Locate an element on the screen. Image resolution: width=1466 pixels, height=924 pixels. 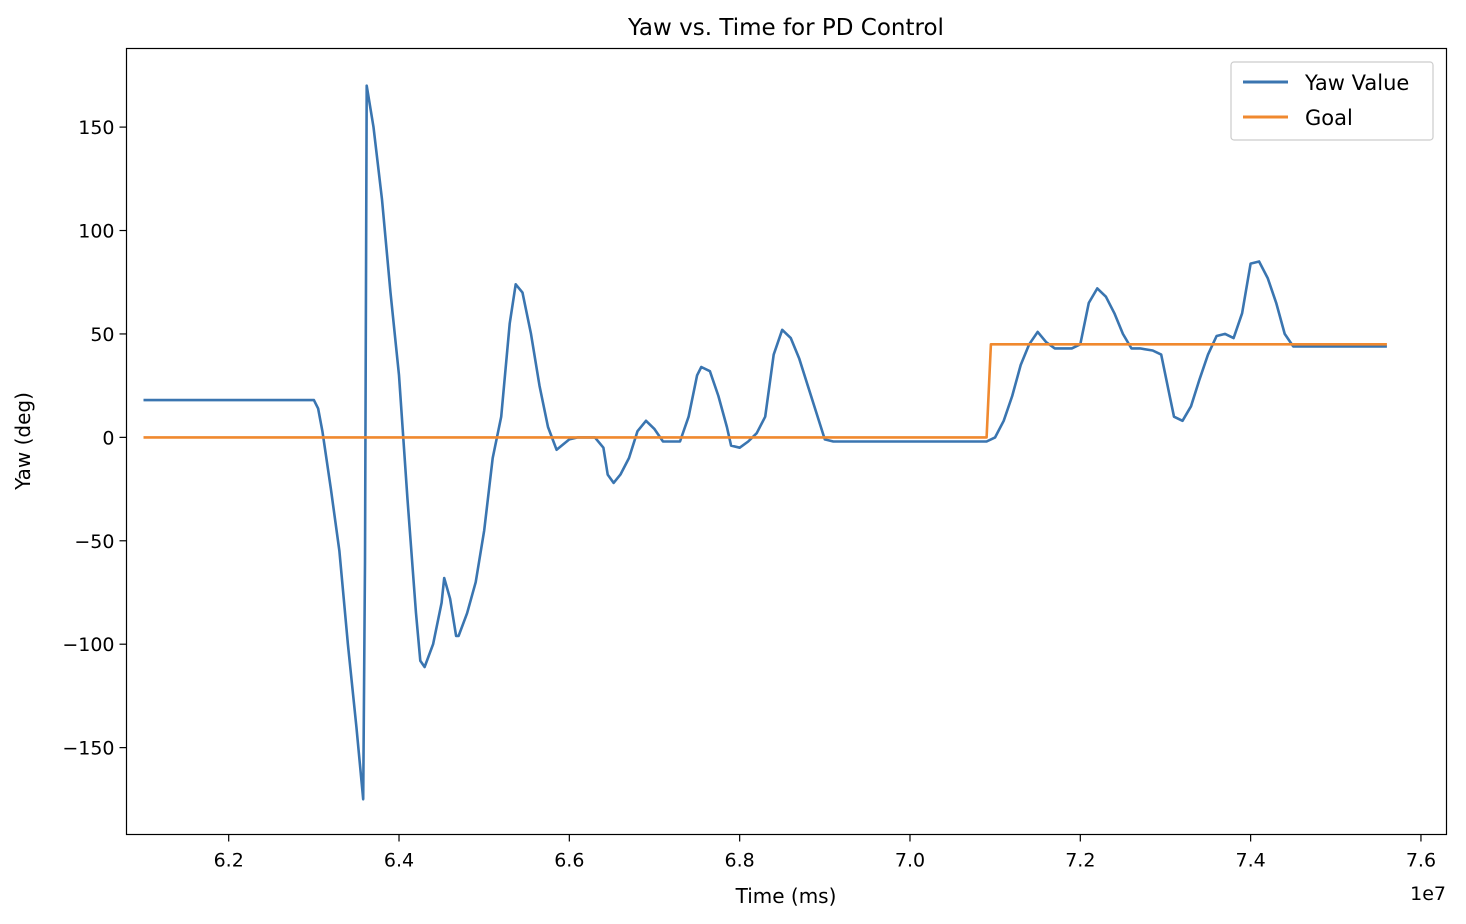
y-tick-label: 0 is located at coordinates (108, 438).